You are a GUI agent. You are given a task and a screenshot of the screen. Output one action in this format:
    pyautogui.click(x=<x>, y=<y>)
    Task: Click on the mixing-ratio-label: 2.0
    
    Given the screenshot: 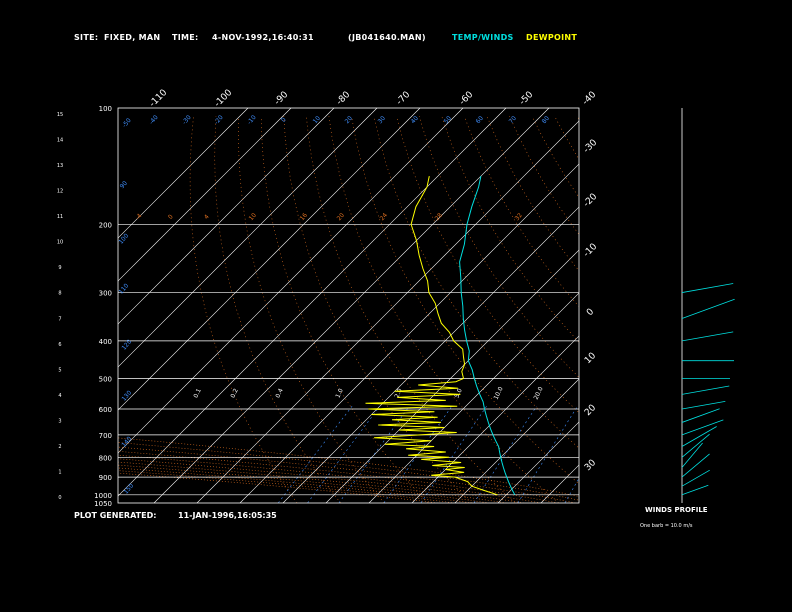 What is the action you would take?
    pyautogui.click(x=398, y=393)
    